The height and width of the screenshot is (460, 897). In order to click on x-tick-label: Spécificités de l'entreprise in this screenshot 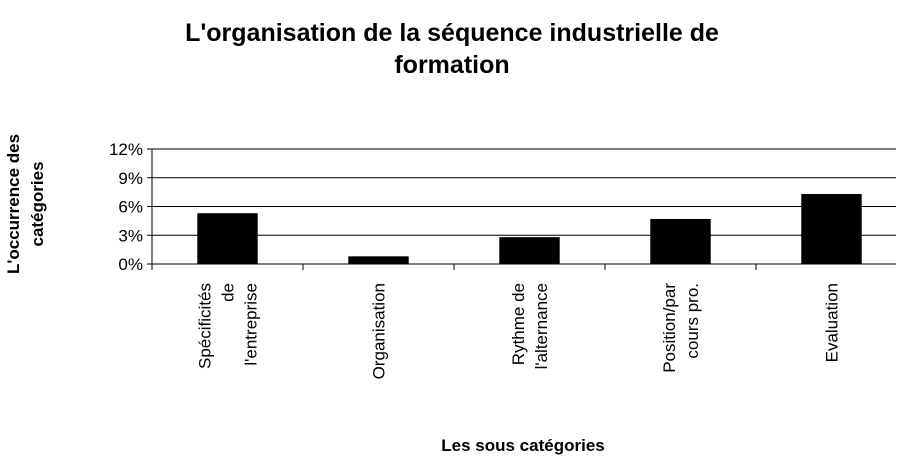, I will do `click(228, 326)`.